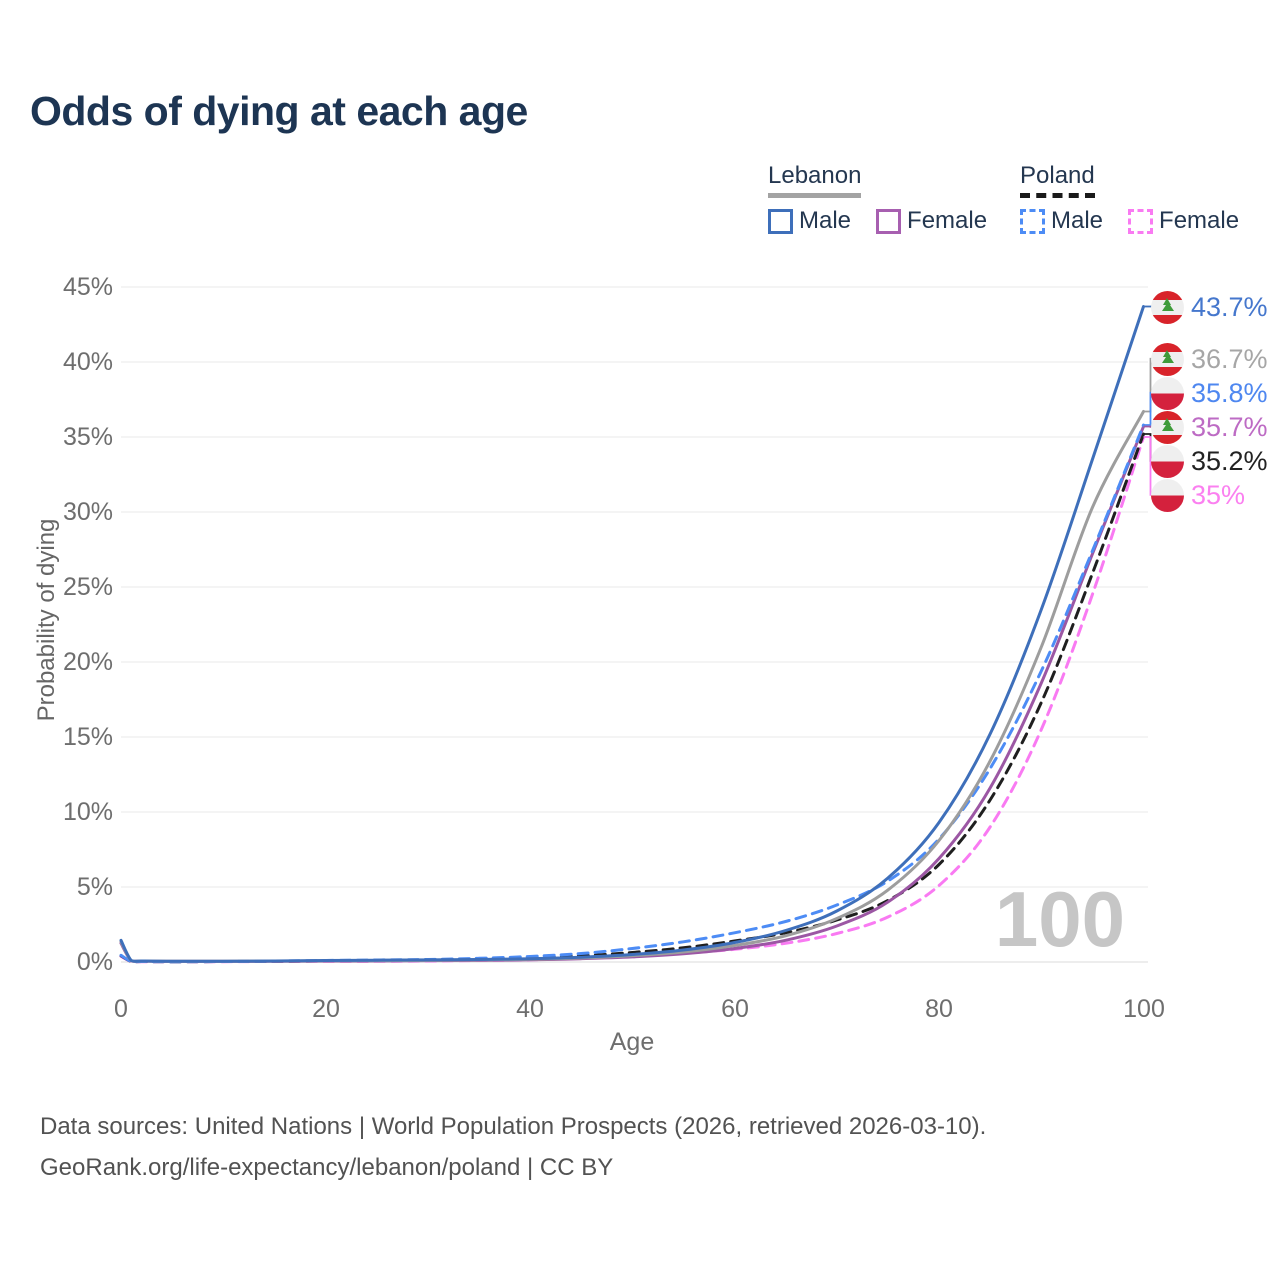 The width and height of the screenshot is (1280, 1280). Describe the element at coordinates (1149, 447) in the screenshot. I see `label-connector-poland-both` at that location.